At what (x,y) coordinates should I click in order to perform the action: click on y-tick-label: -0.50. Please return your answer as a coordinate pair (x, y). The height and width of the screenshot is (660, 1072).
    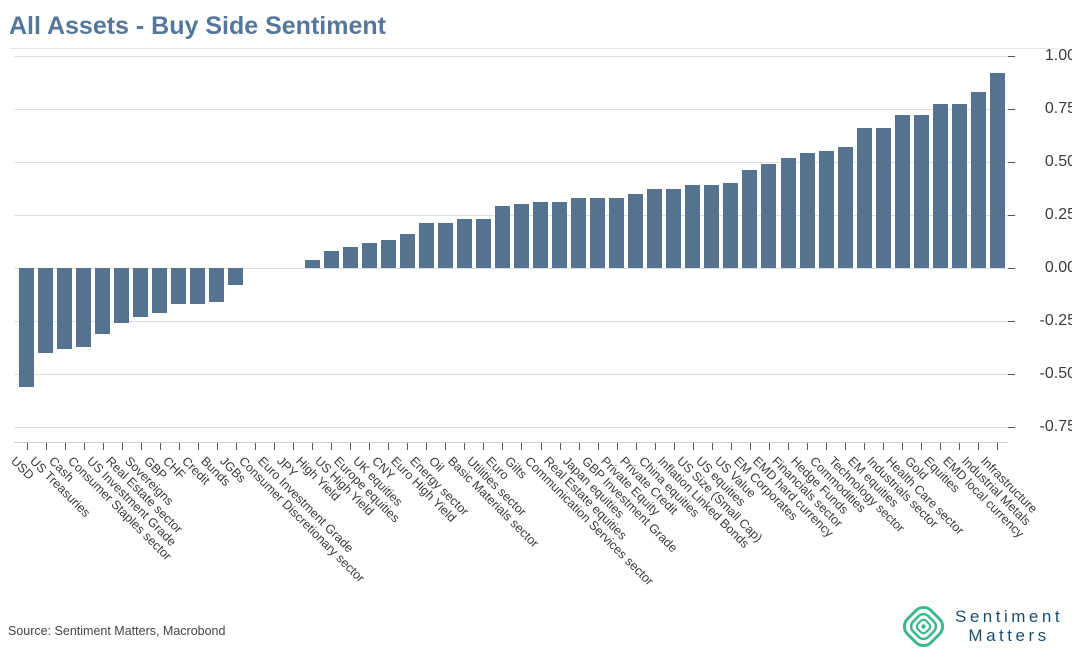
    Looking at the image, I should click on (1055, 374).